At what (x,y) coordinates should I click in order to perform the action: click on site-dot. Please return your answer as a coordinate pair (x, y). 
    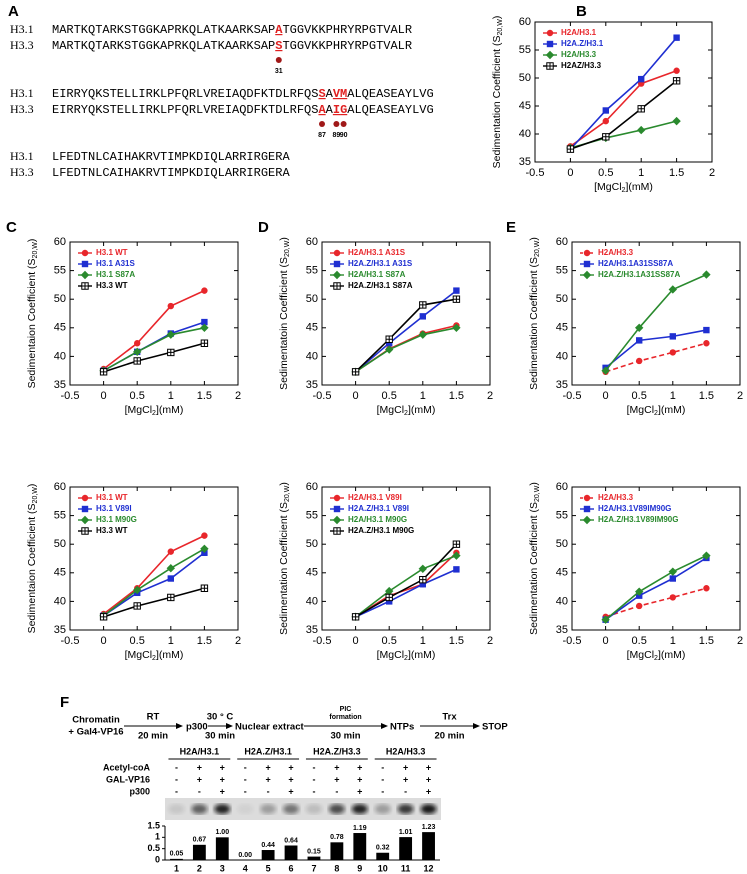
    Looking at the image, I should click on (336, 124).